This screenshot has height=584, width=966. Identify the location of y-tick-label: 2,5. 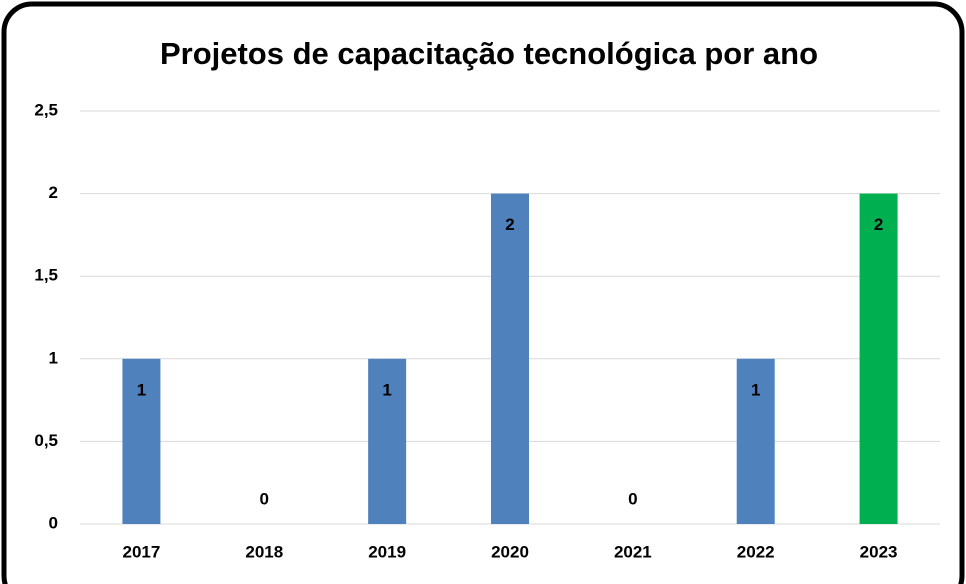
(46, 109).